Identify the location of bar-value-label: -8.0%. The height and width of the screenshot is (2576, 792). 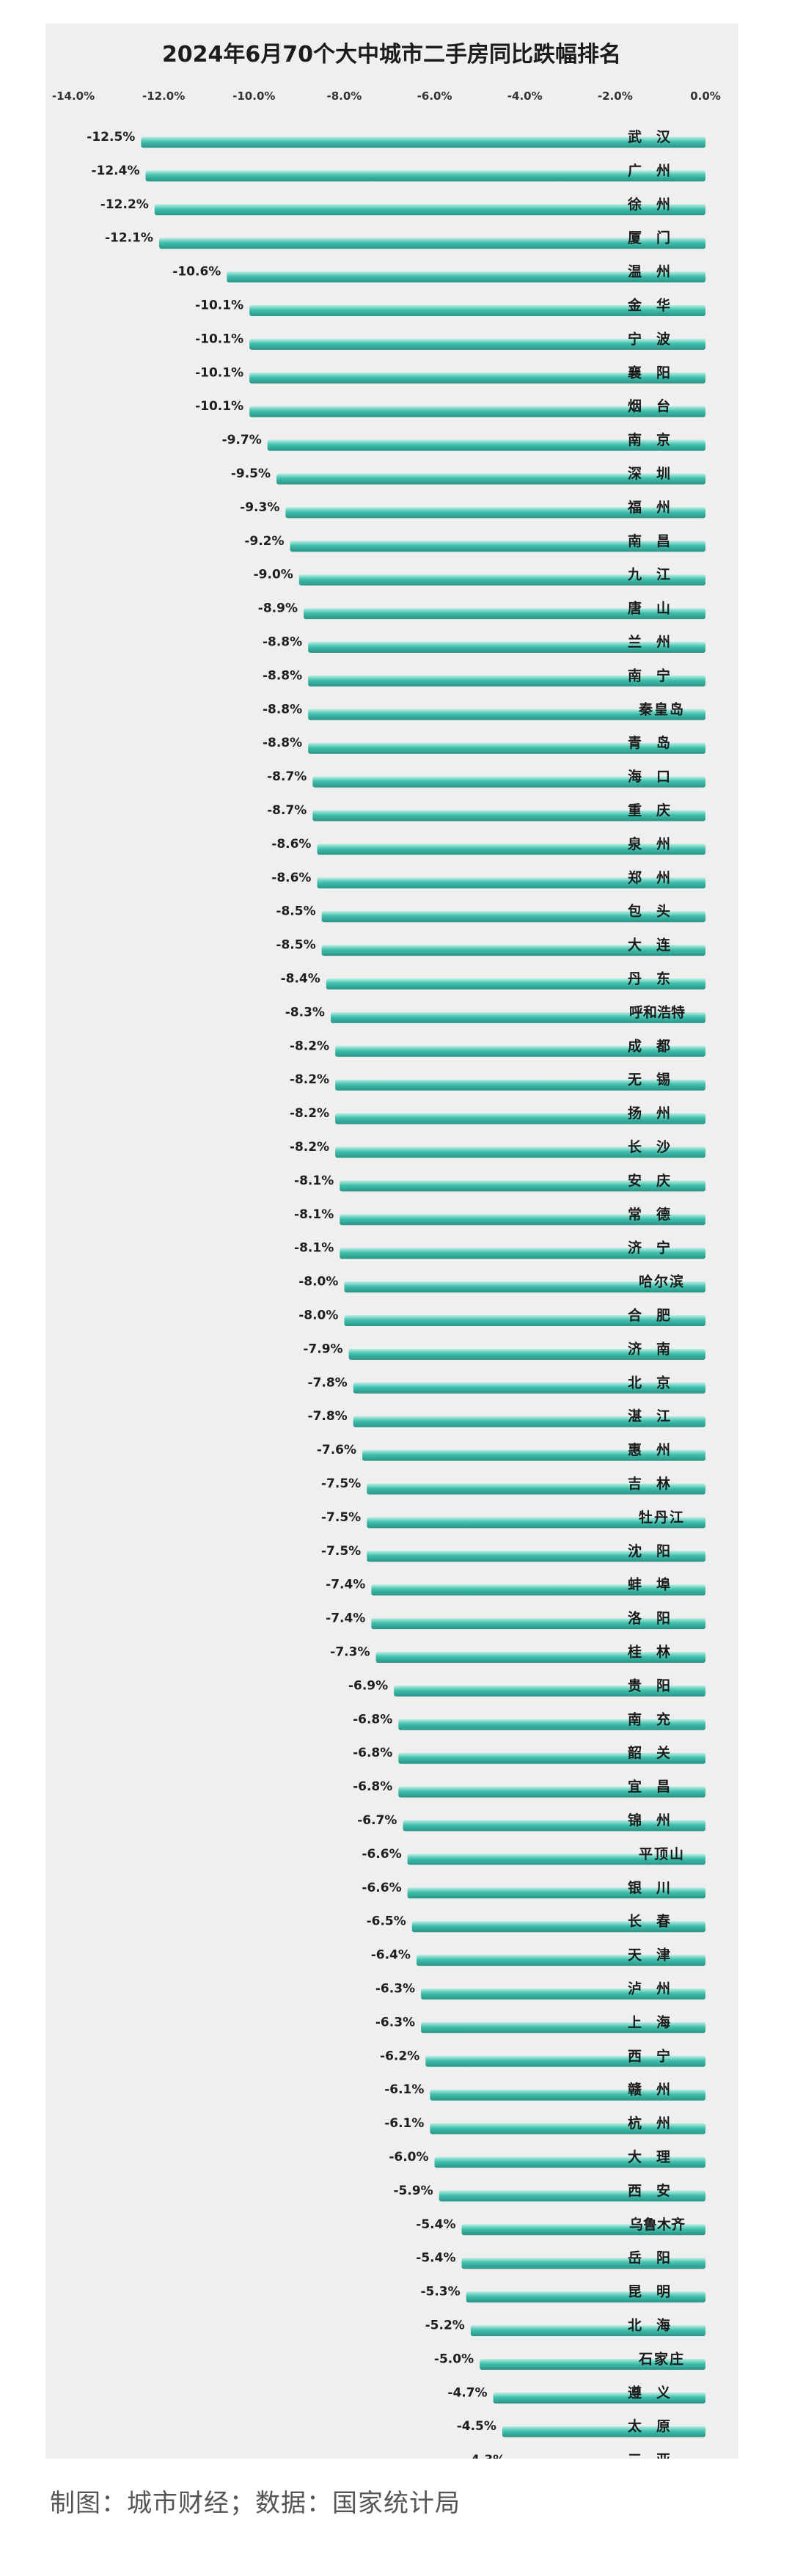
(318, 1282).